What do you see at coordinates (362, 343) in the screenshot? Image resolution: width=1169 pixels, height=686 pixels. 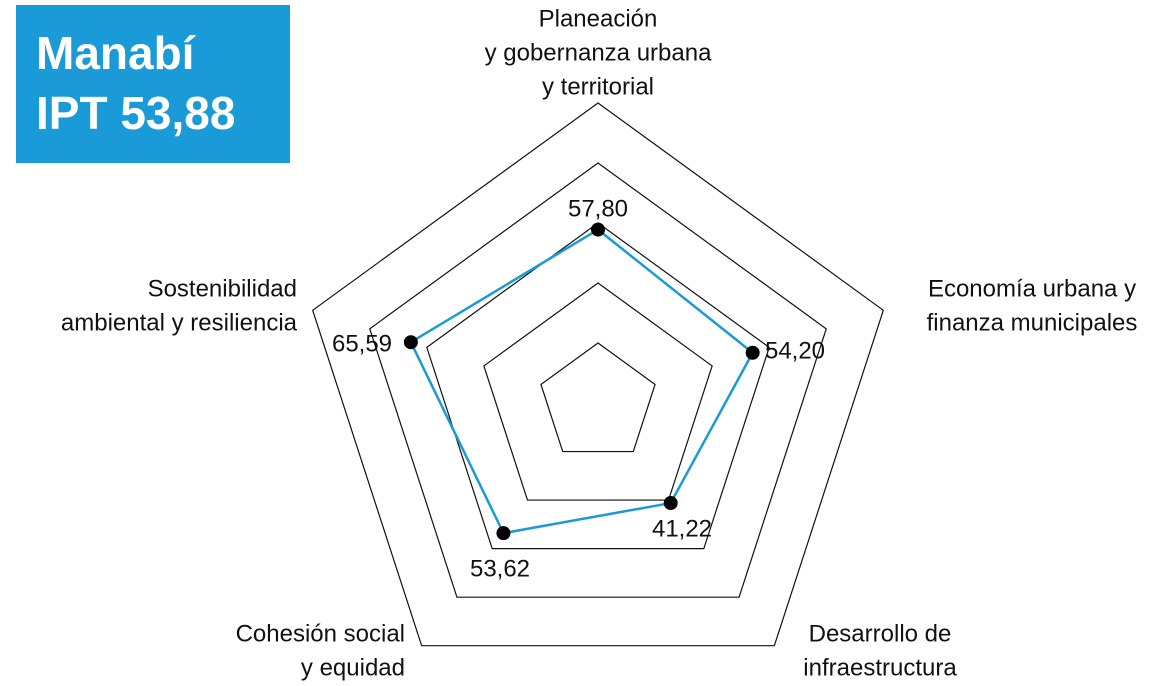 I see `value-label: 65,59` at bounding box center [362, 343].